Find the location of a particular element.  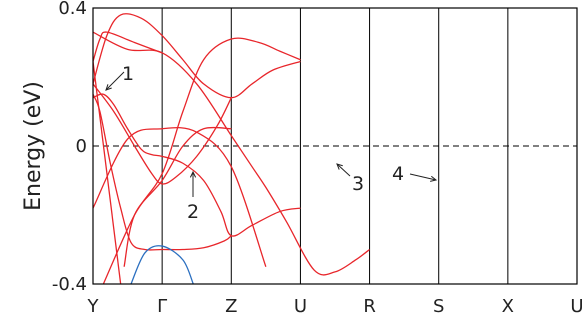

annotation-label: 2 is located at coordinates (193, 212).